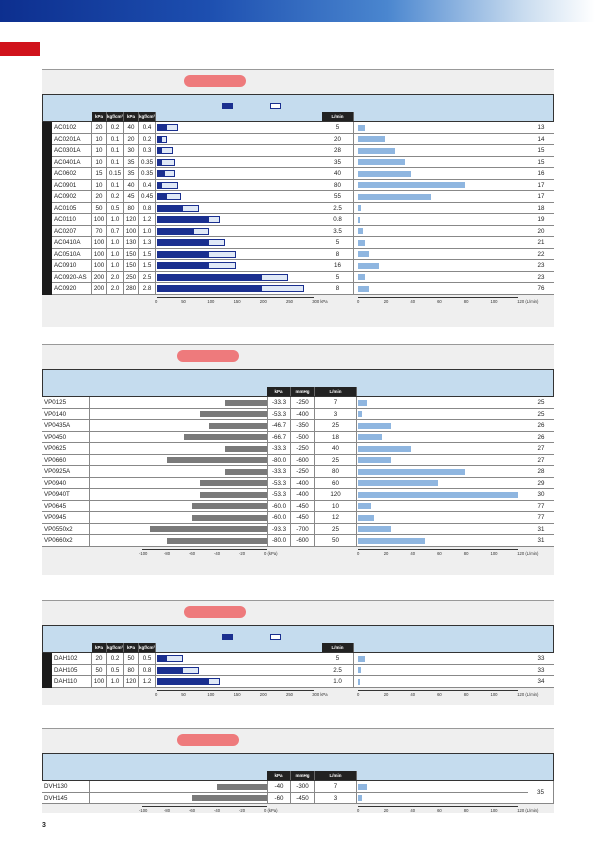 The height and width of the screenshot is (841, 595). Describe the element at coordinates (541, 288) in the screenshot. I see `catalog-page: 76` at that location.